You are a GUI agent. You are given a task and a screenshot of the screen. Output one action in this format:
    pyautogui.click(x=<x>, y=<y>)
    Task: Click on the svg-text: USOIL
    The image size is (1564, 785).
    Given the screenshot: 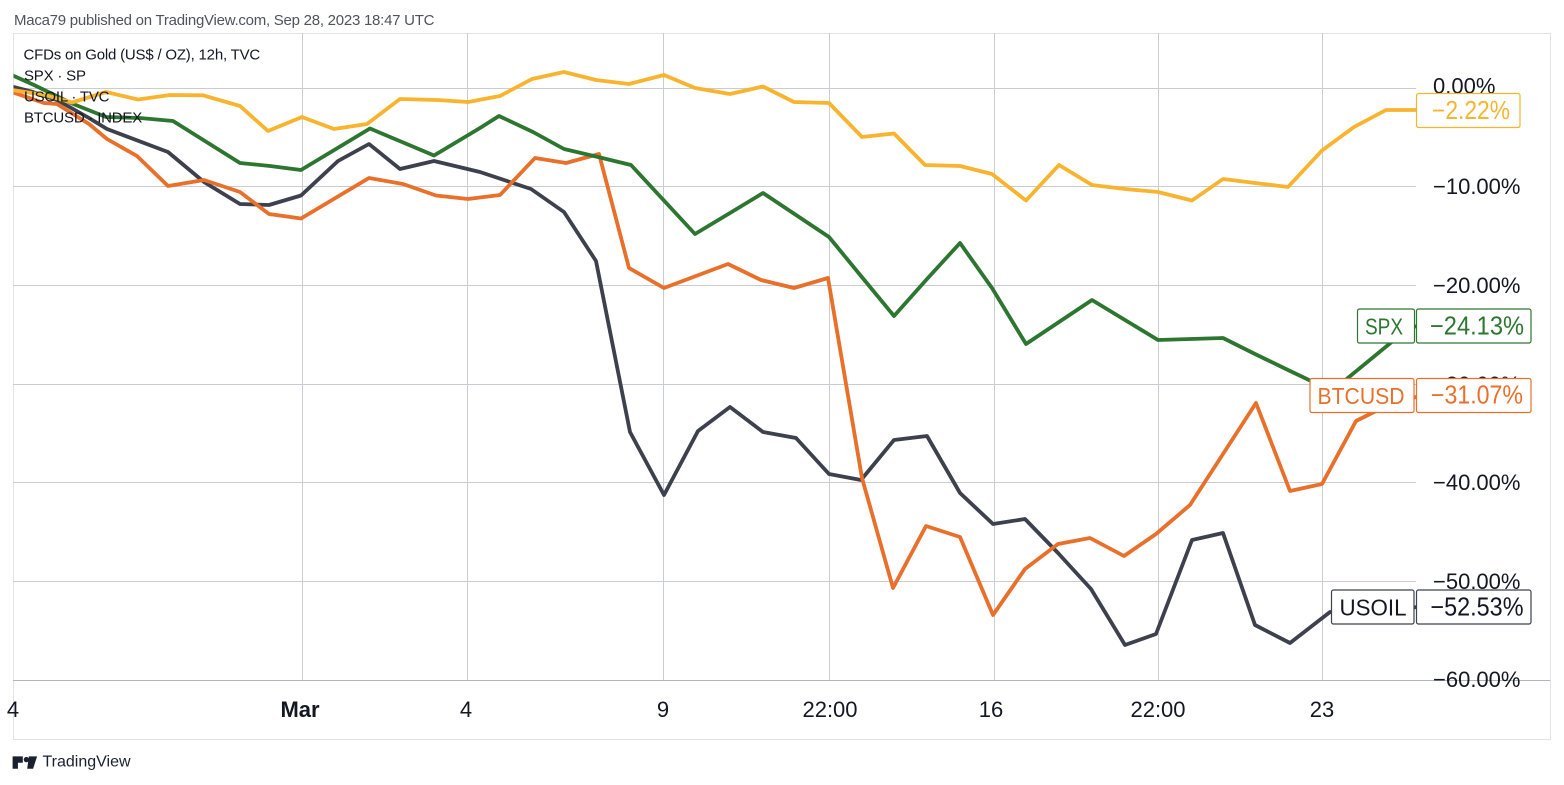 What is the action you would take?
    pyautogui.click(x=1373, y=608)
    